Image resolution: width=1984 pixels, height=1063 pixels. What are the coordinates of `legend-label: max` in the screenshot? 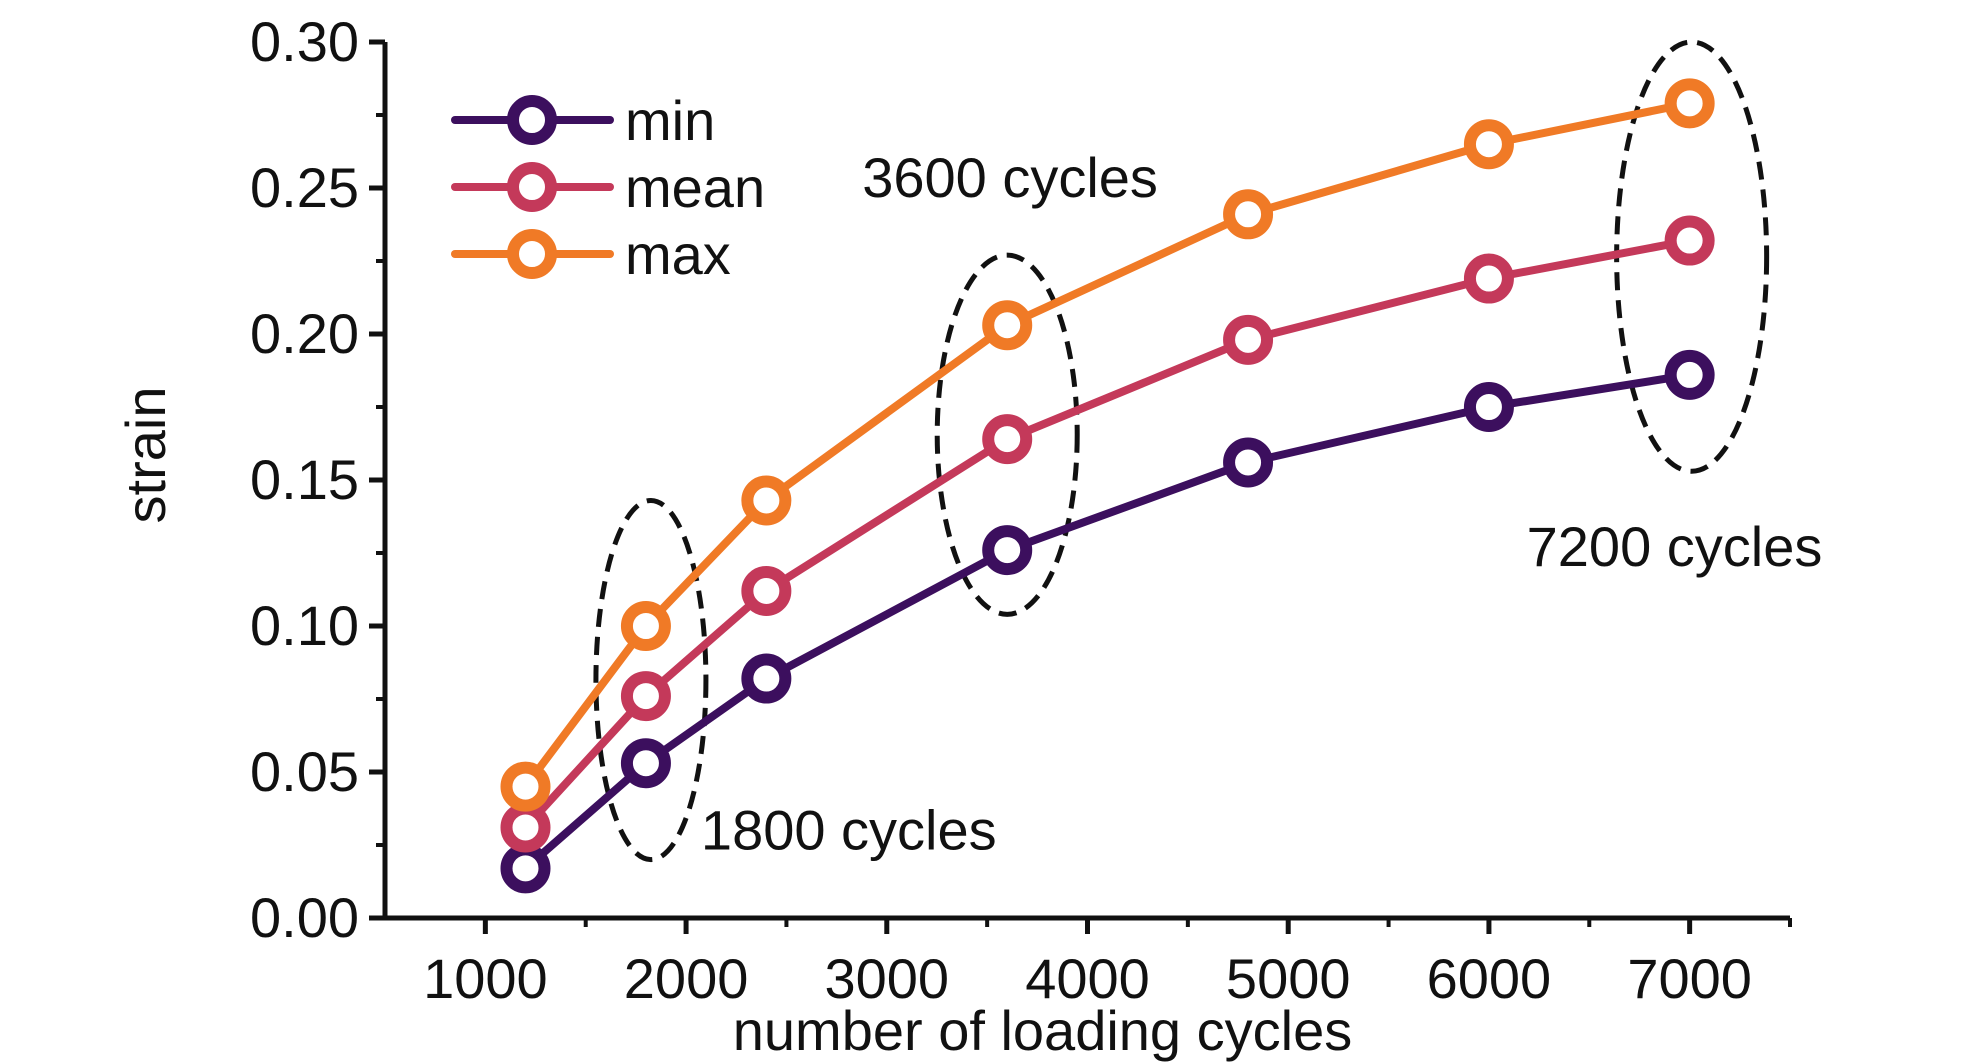 It's located at (678, 254).